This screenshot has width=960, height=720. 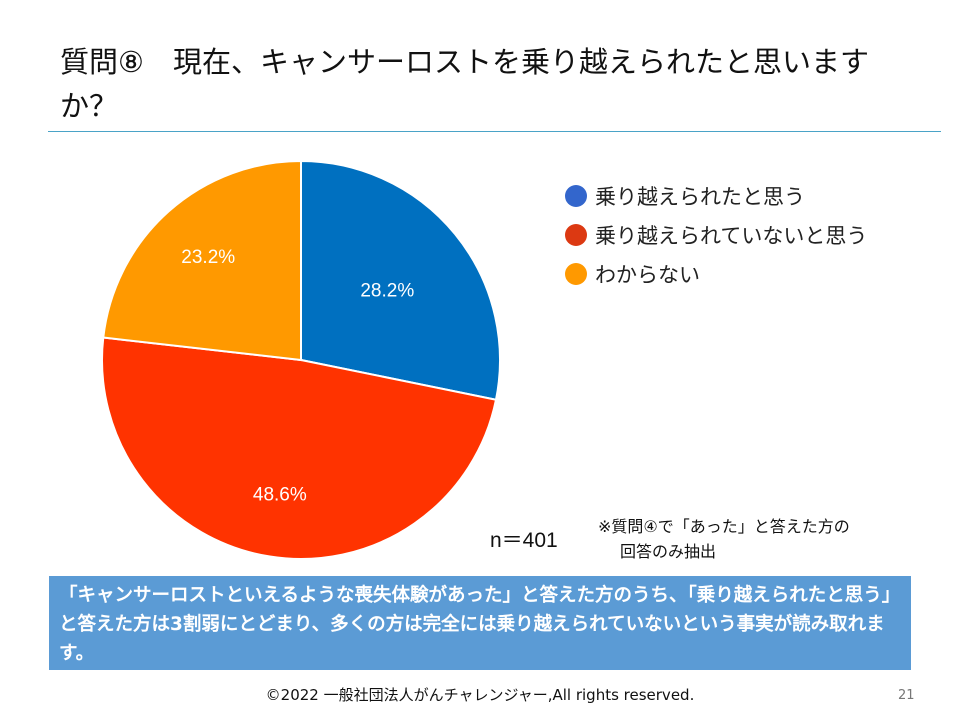 I want to click on page-title: 質問⑧ 現在、キャンサーロストを乗り越えられたと思いますか？, so click(x=464, y=84).